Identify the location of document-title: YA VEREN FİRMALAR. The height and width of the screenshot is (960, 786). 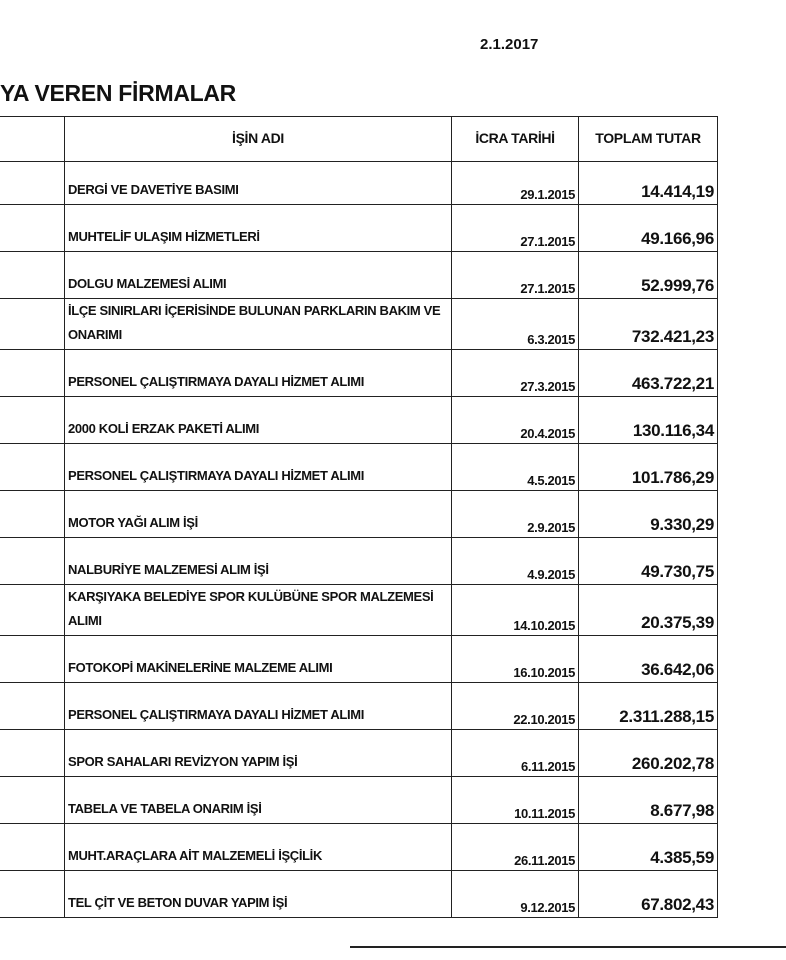
(118, 93).